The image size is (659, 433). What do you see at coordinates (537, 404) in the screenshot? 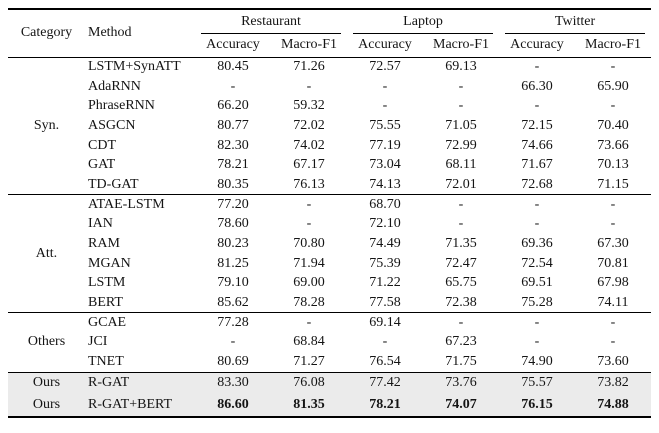
I see `value-cell: 76.15` at bounding box center [537, 404].